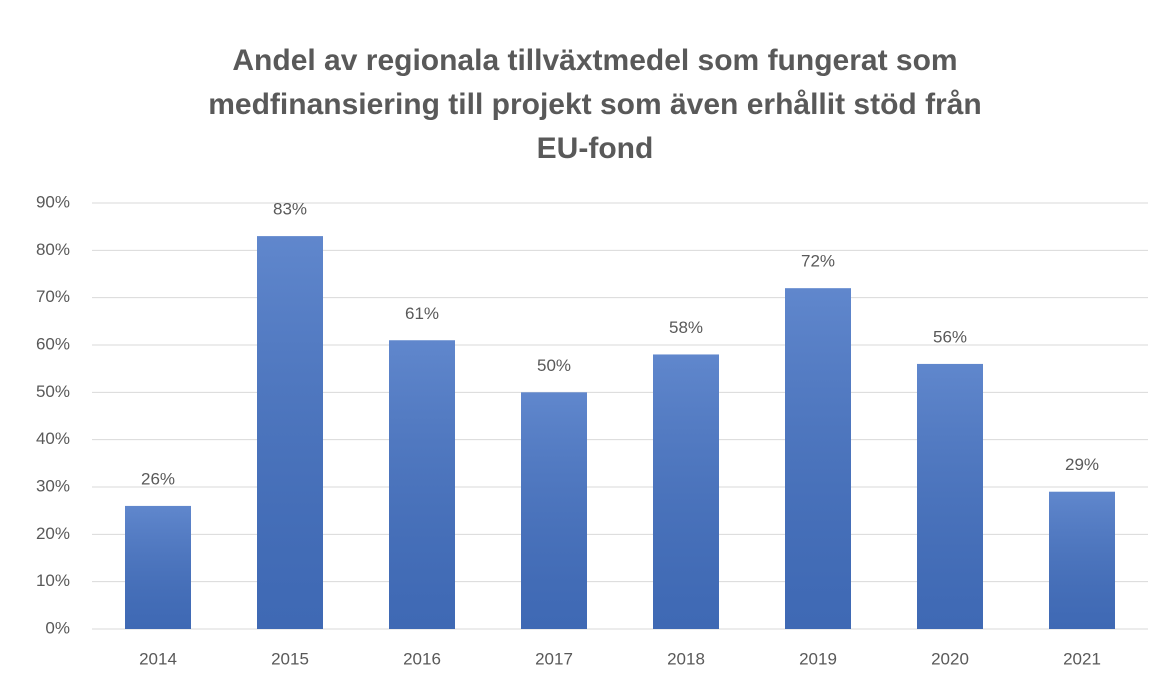  What do you see at coordinates (158, 658) in the screenshot?
I see `x-tick-label: 2014` at bounding box center [158, 658].